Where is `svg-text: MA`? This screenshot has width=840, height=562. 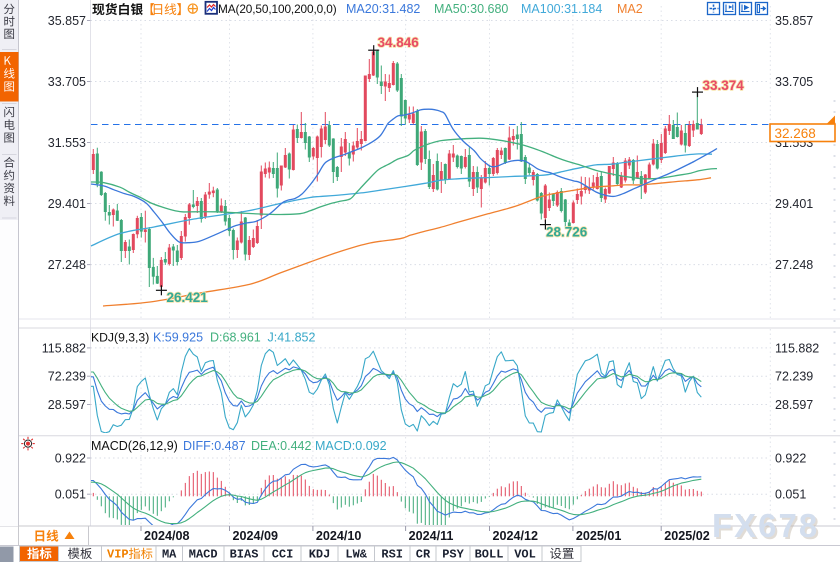 svg-text: MA is located at coordinates (169, 555).